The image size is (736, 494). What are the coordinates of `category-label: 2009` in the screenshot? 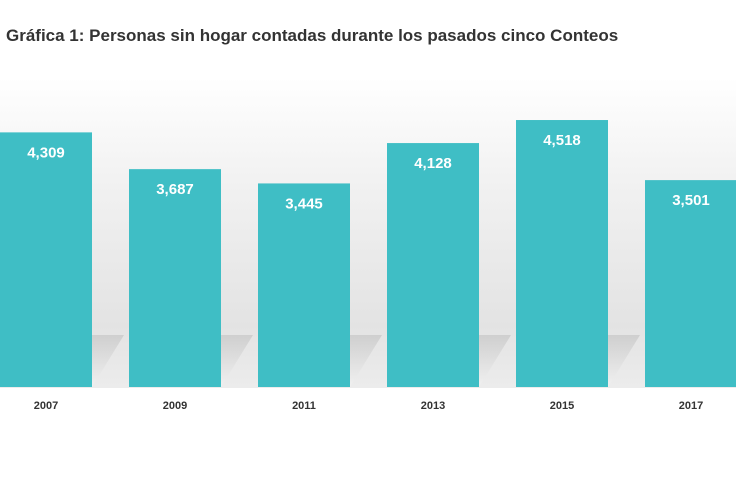 It's located at (175, 406).